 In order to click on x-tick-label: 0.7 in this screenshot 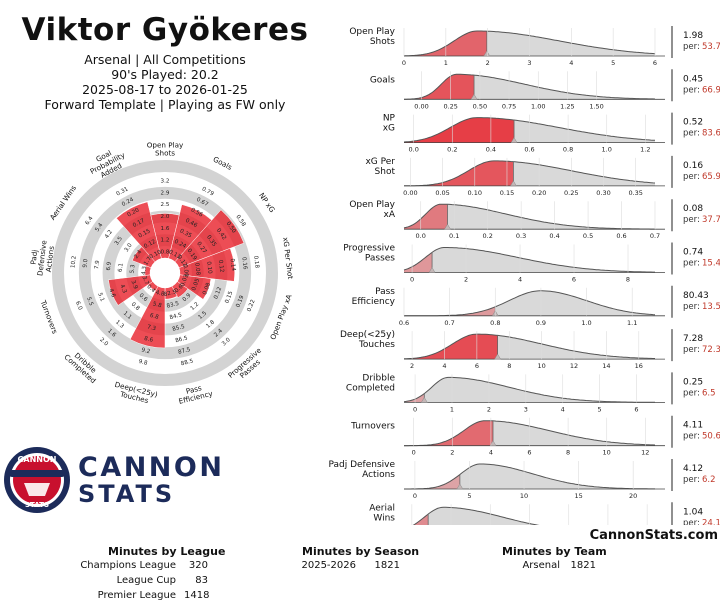, I will do `click(449, 323)`.